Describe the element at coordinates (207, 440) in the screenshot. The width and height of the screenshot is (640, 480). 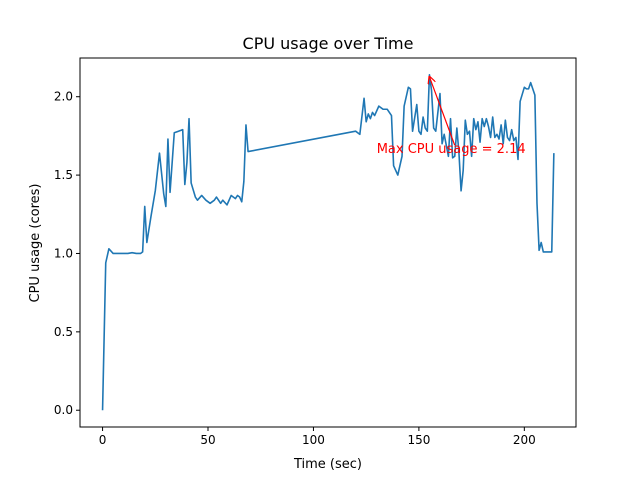
I see `x-tick-label: 50` at that location.